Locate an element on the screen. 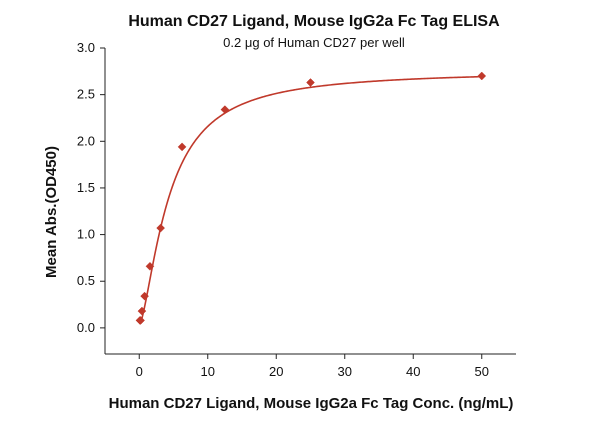 The image size is (600, 421). y-tick-label: 3.0 is located at coordinates (86, 47).